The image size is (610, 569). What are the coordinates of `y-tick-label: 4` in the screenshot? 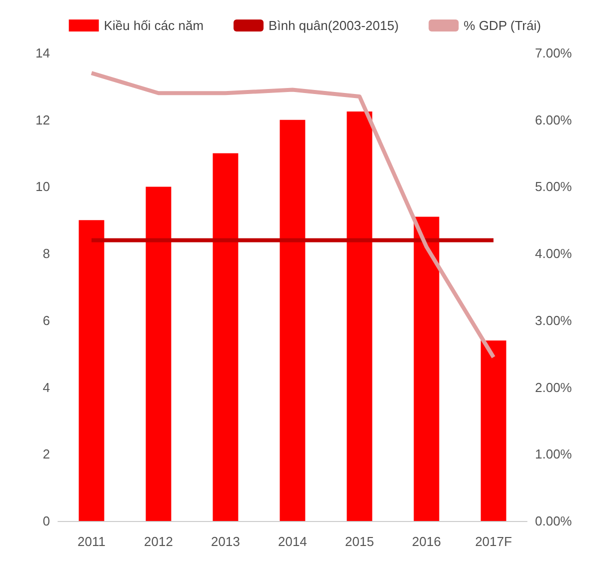 It's located at (46, 387).